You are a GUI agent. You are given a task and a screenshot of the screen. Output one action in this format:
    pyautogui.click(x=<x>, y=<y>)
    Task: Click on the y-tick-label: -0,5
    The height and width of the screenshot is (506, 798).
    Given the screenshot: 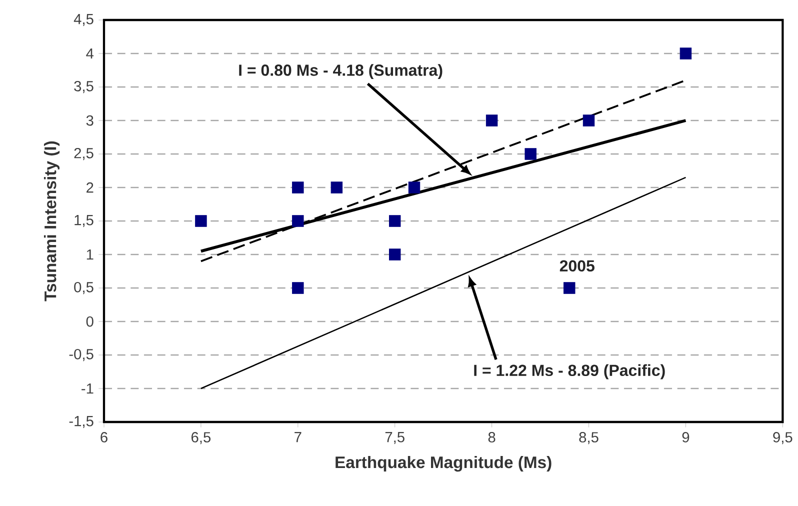 What is the action you would take?
    pyautogui.click(x=81, y=355)
    